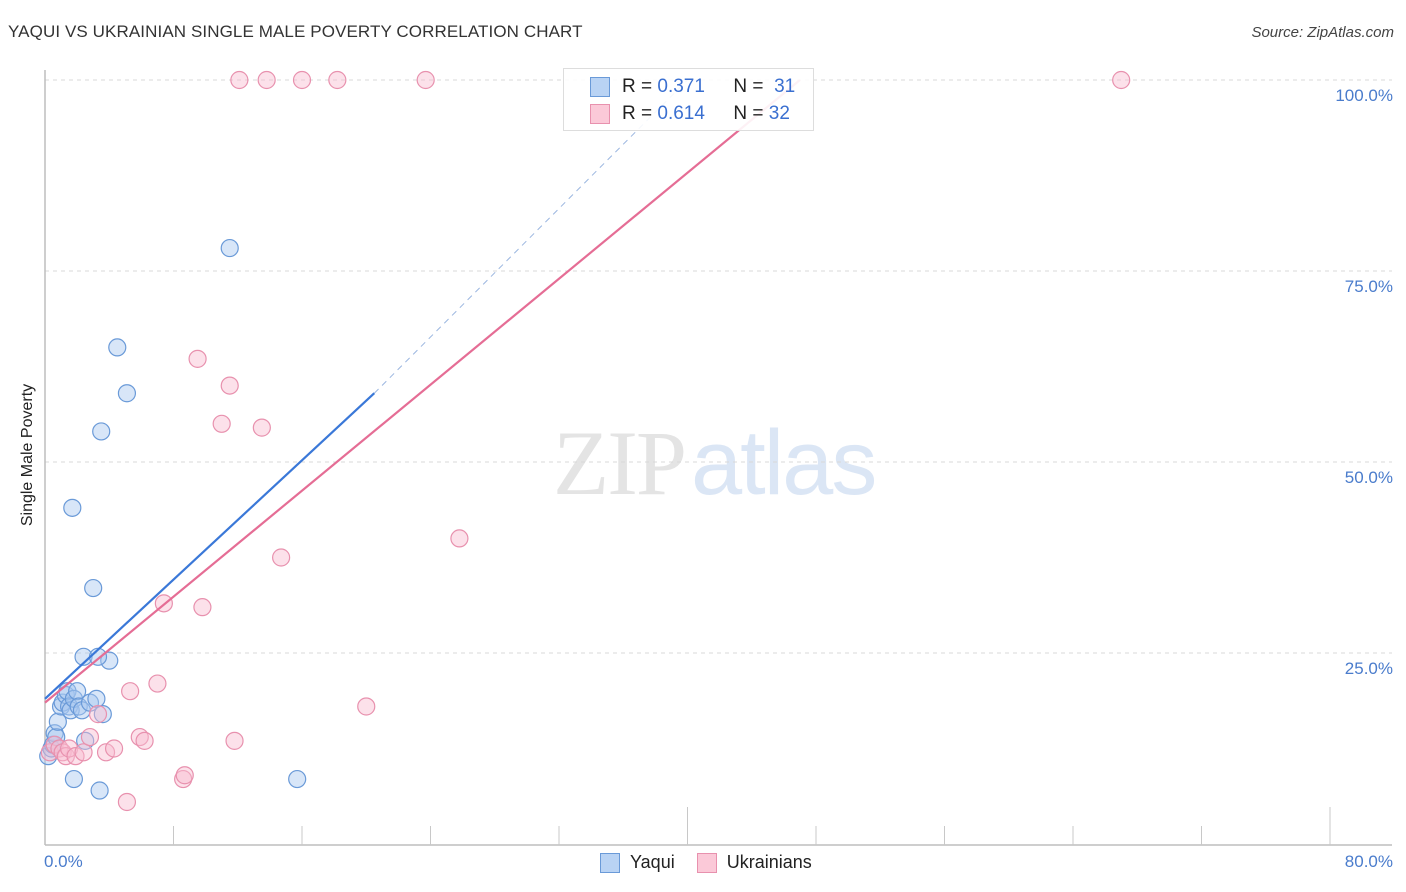  Describe the element at coordinates (681, 113) in the screenshot. I see `r-value: 0.614` at that location.